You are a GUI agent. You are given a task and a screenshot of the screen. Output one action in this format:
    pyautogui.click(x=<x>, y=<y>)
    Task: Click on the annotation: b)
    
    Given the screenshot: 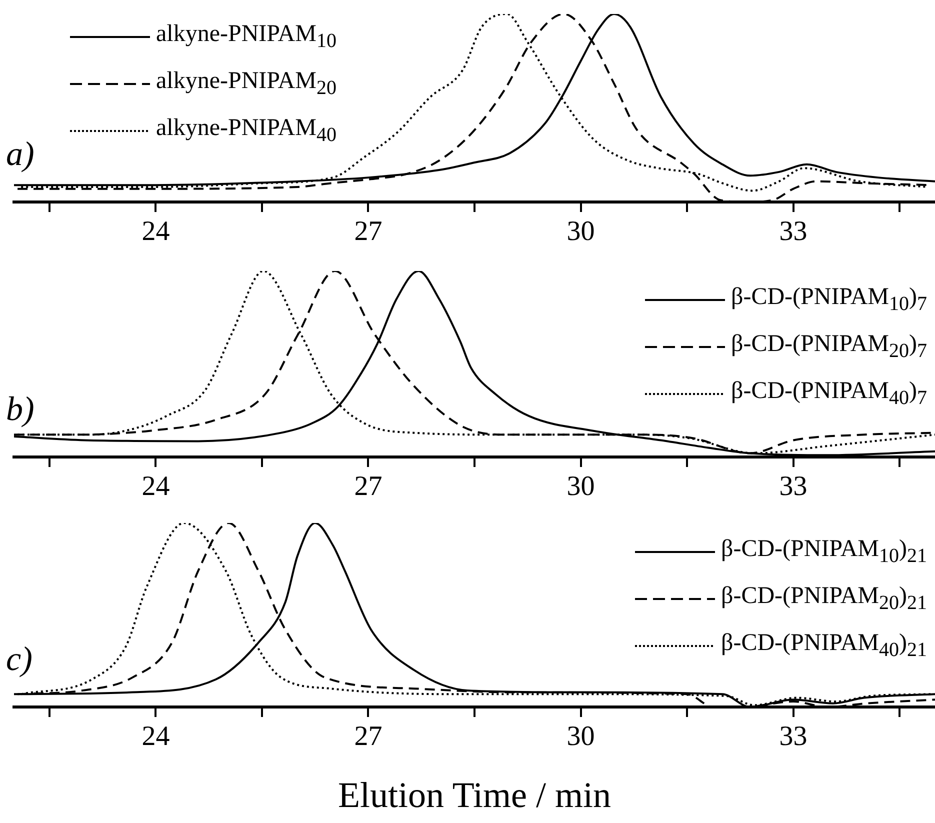 What is the action you would take?
    pyautogui.click(x=20, y=410)
    